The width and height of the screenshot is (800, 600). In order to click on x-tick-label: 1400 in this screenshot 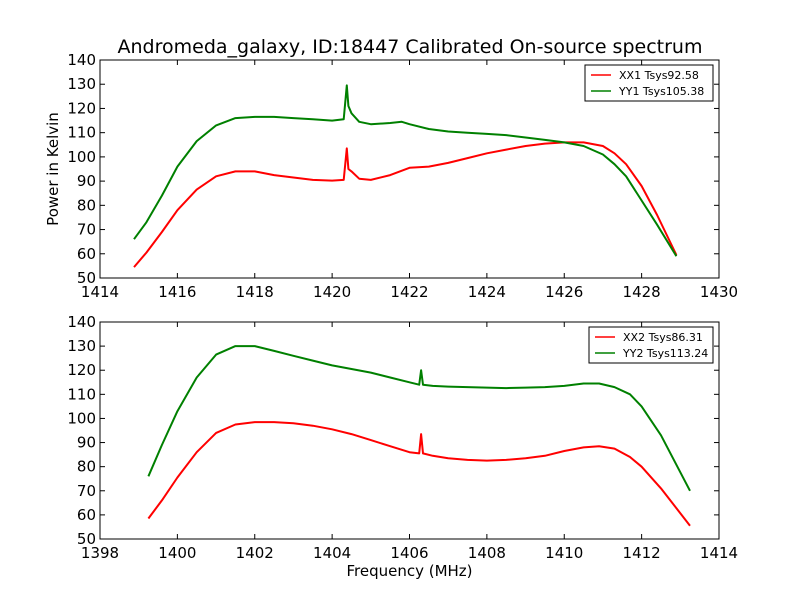, I will do `click(177, 553)`.